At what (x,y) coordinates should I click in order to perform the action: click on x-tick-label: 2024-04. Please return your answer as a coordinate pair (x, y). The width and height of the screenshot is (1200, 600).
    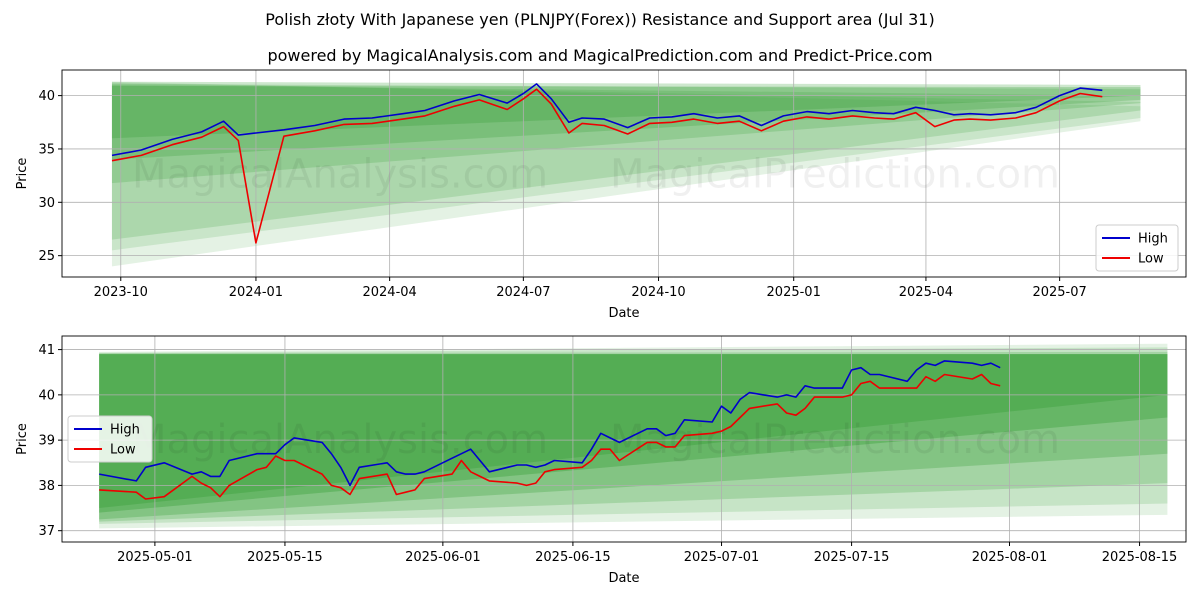
    Looking at the image, I should click on (389, 292).